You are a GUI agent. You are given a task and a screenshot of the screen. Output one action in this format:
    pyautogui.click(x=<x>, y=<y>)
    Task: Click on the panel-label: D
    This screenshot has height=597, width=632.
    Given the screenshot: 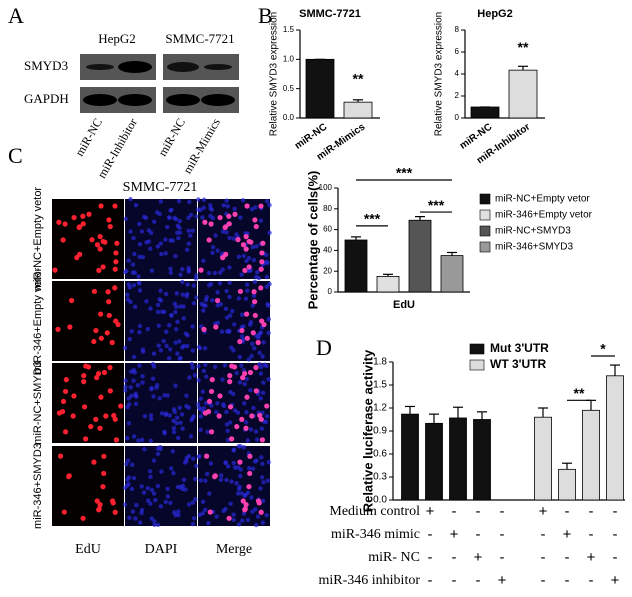 What is the action you would take?
    pyautogui.click(x=324, y=347)
    